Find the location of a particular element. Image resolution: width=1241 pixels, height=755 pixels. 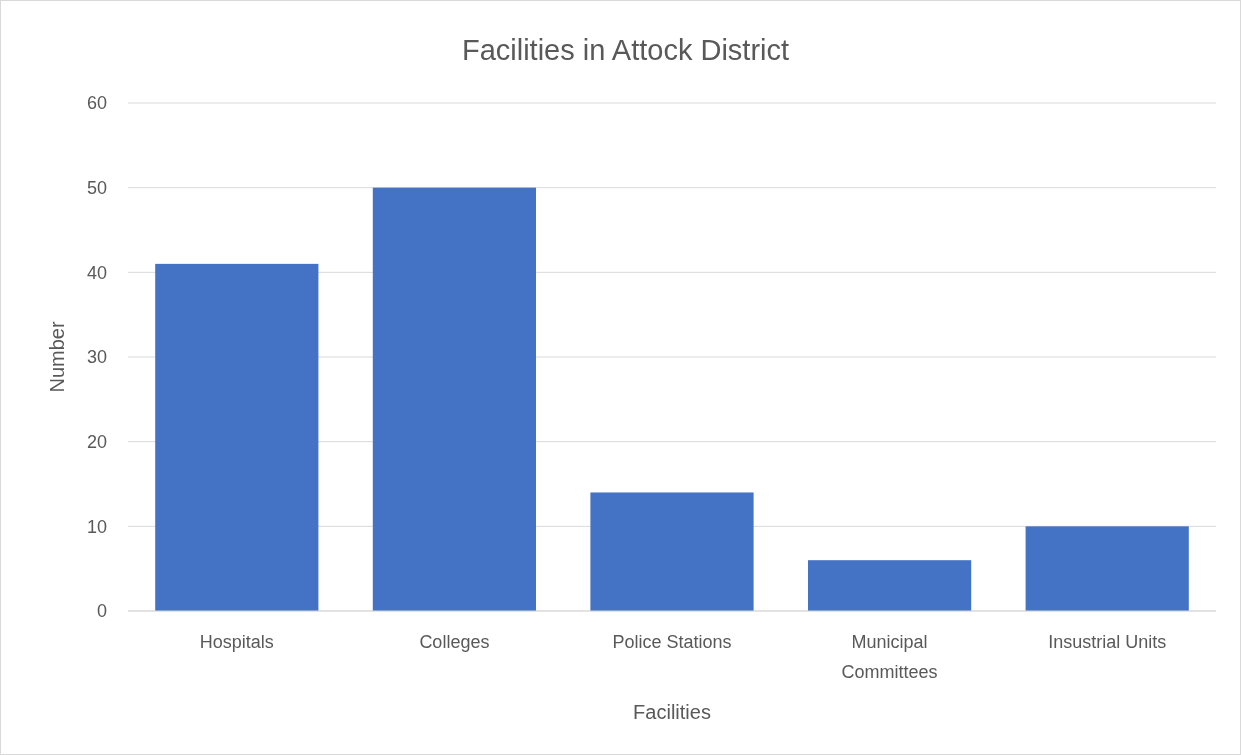

x-tick-label: Municipal Committees is located at coordinates (889, 657).